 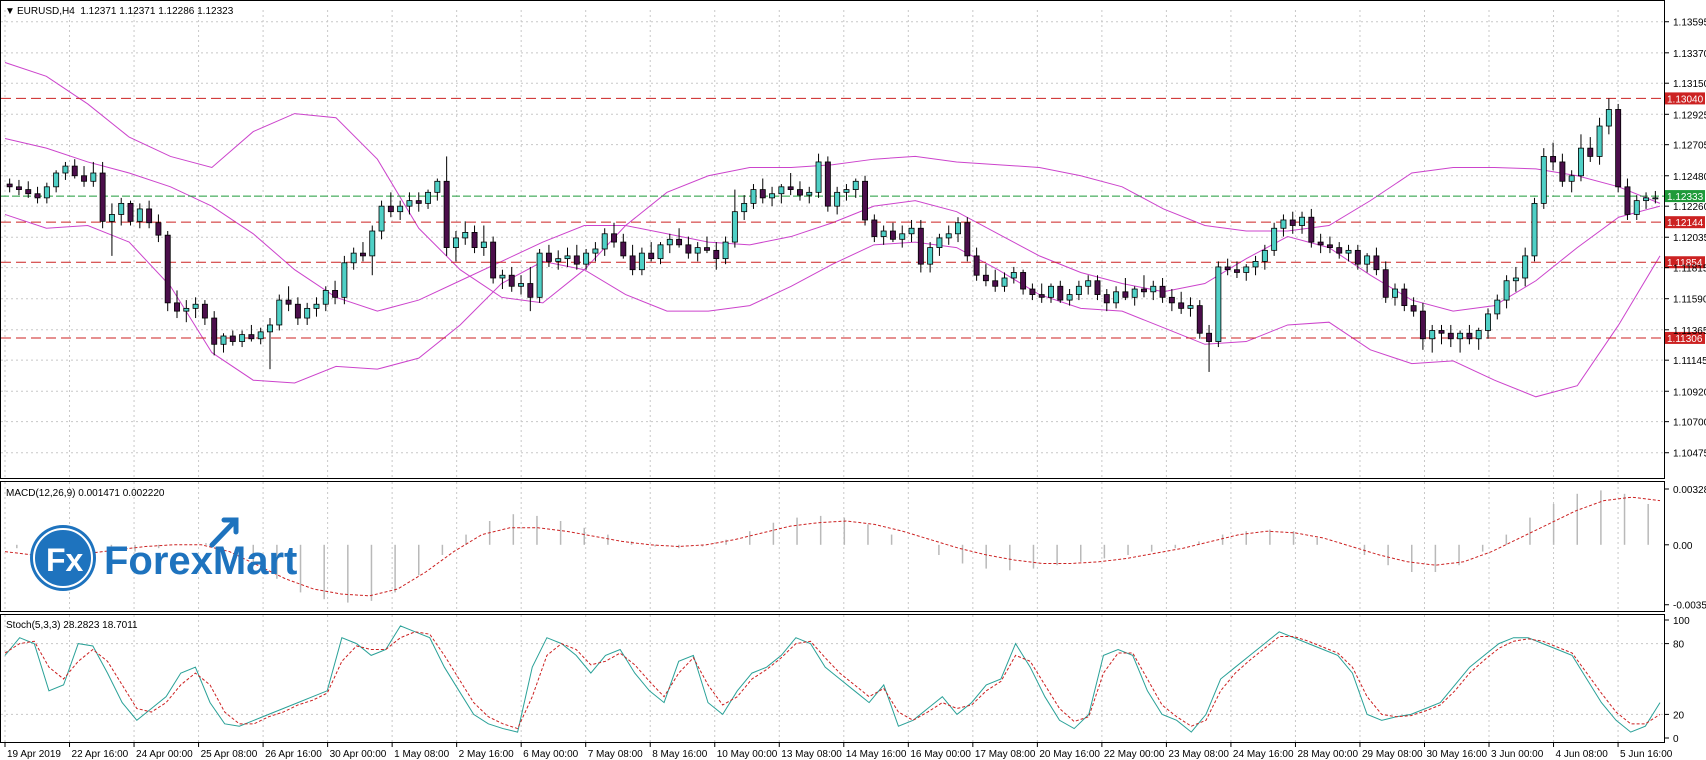 I want to click on level-tag, so click(x=1685, y=98).